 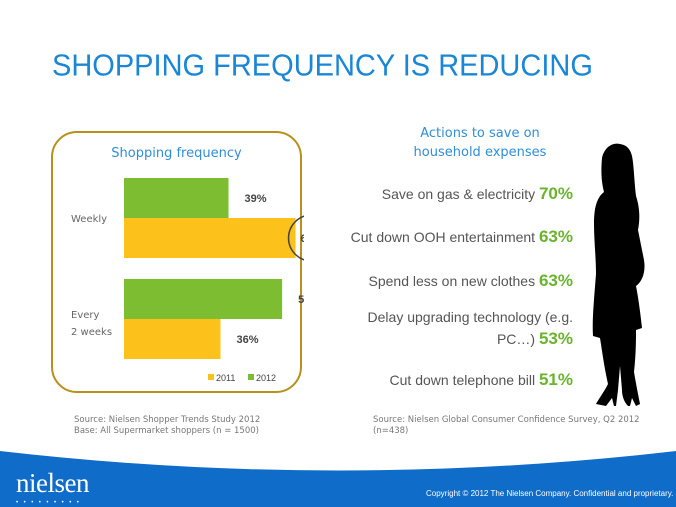 I want to click on action-item: Save on gas & electricity 70%, so click(x=477, y=194).